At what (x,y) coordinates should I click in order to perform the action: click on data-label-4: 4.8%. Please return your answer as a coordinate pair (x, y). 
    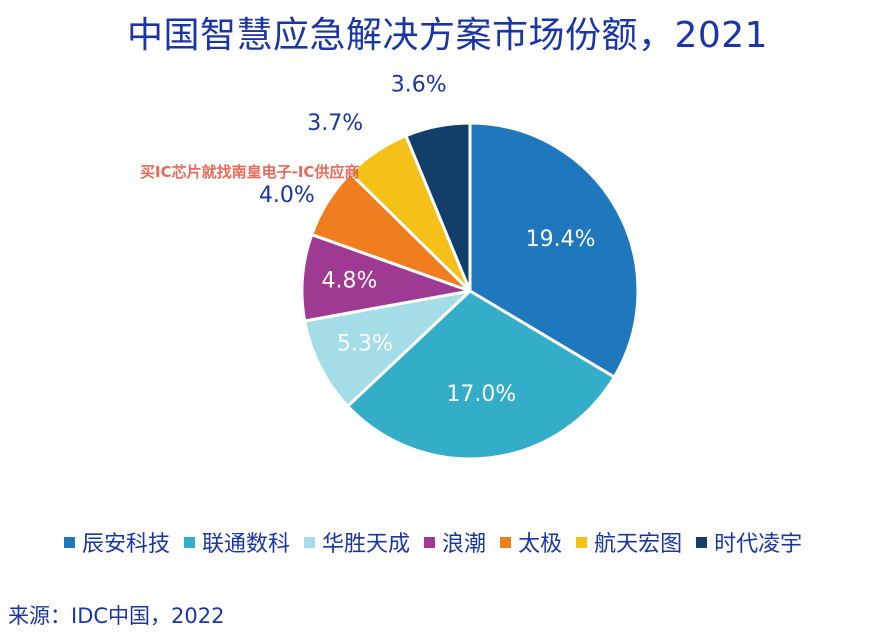
    Looking at the image, I should click on (349, 281).